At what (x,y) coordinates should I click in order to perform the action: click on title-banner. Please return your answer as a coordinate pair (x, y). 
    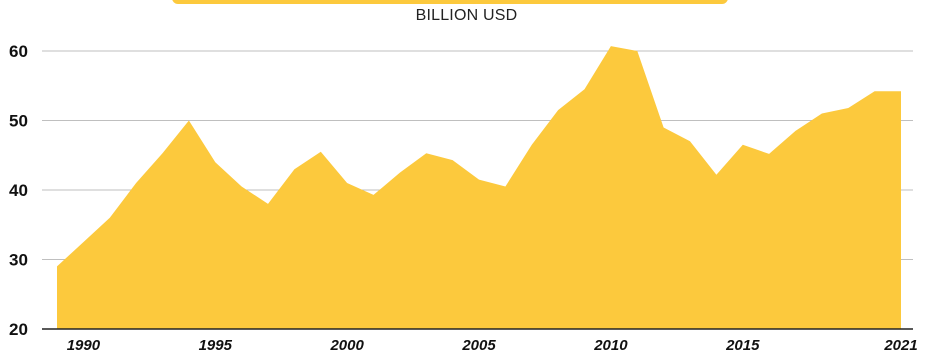
    Looking at the image, I should click on (450, 2).